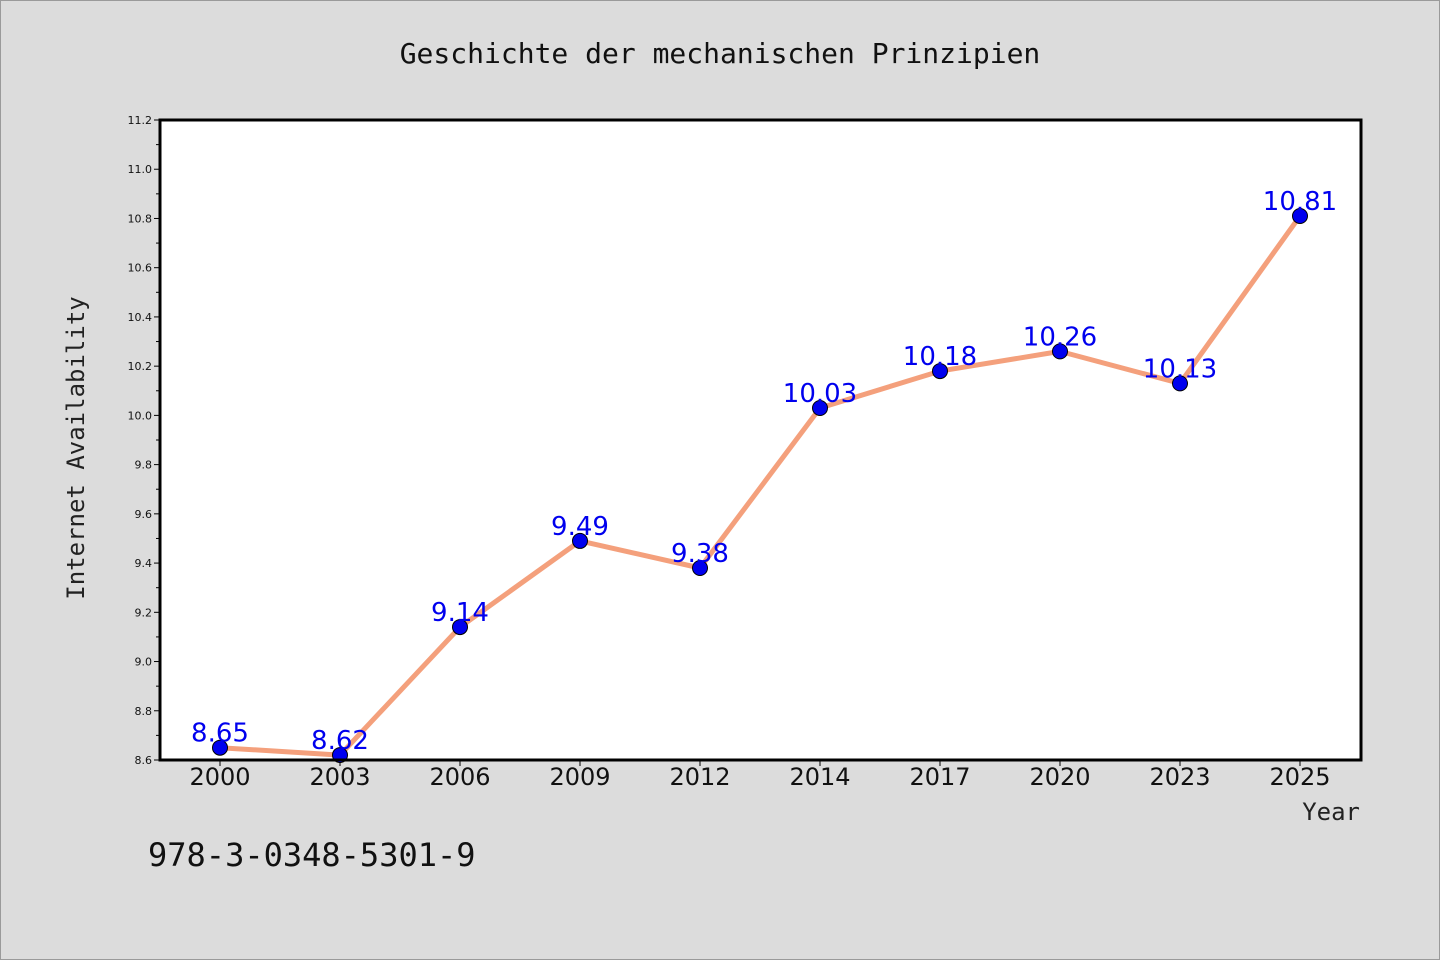  I want to click on y-tick-label: 11.2, so click(140, 120).